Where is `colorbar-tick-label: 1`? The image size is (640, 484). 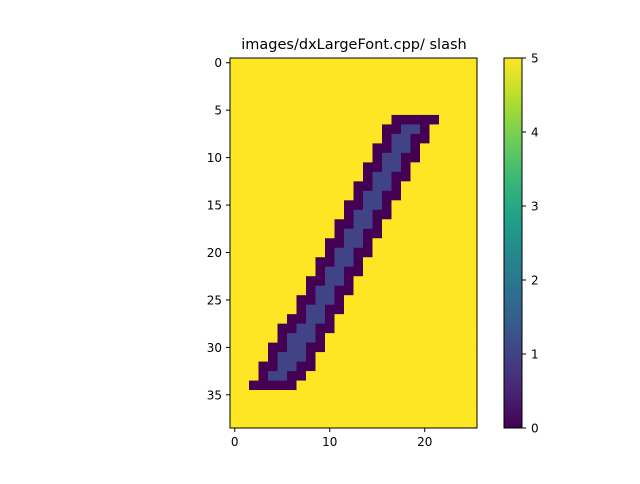 colorbar-tick-label: 1 is located at coordinates (535, 355).